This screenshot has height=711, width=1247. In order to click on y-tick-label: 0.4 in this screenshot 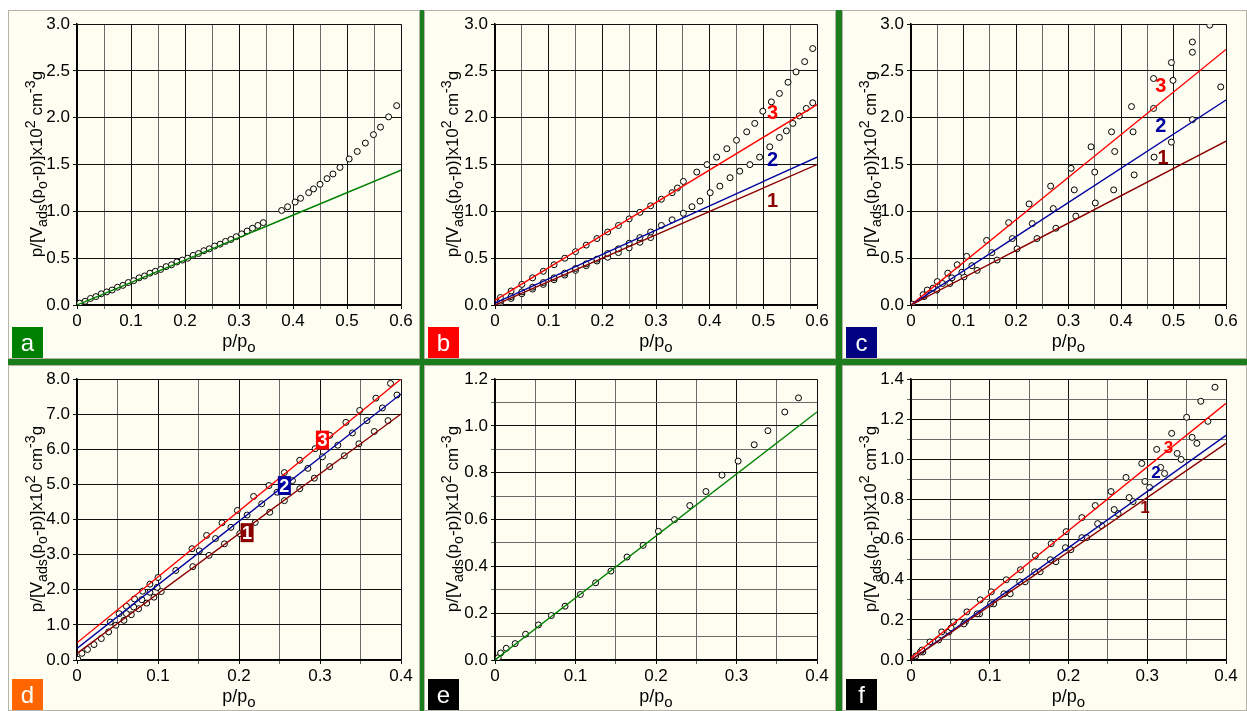, I will do `click(476, 566)`.